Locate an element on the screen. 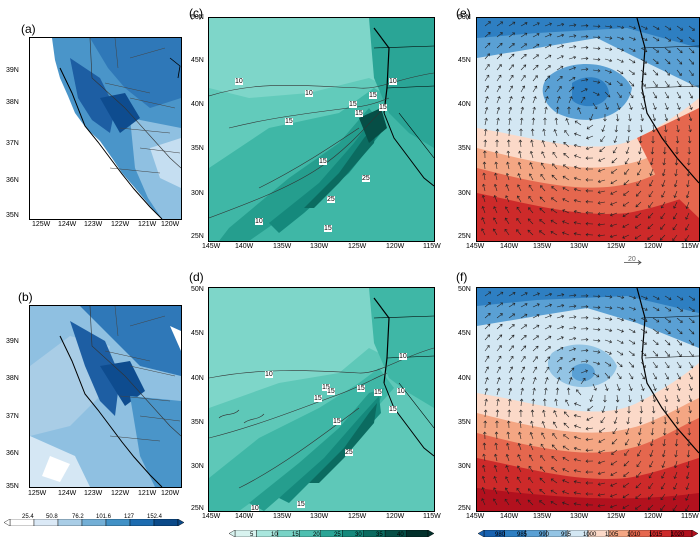 This screenshot has width=700, height=542. ivt-colorbar-label: 25 is located at coordinates (337, 535).